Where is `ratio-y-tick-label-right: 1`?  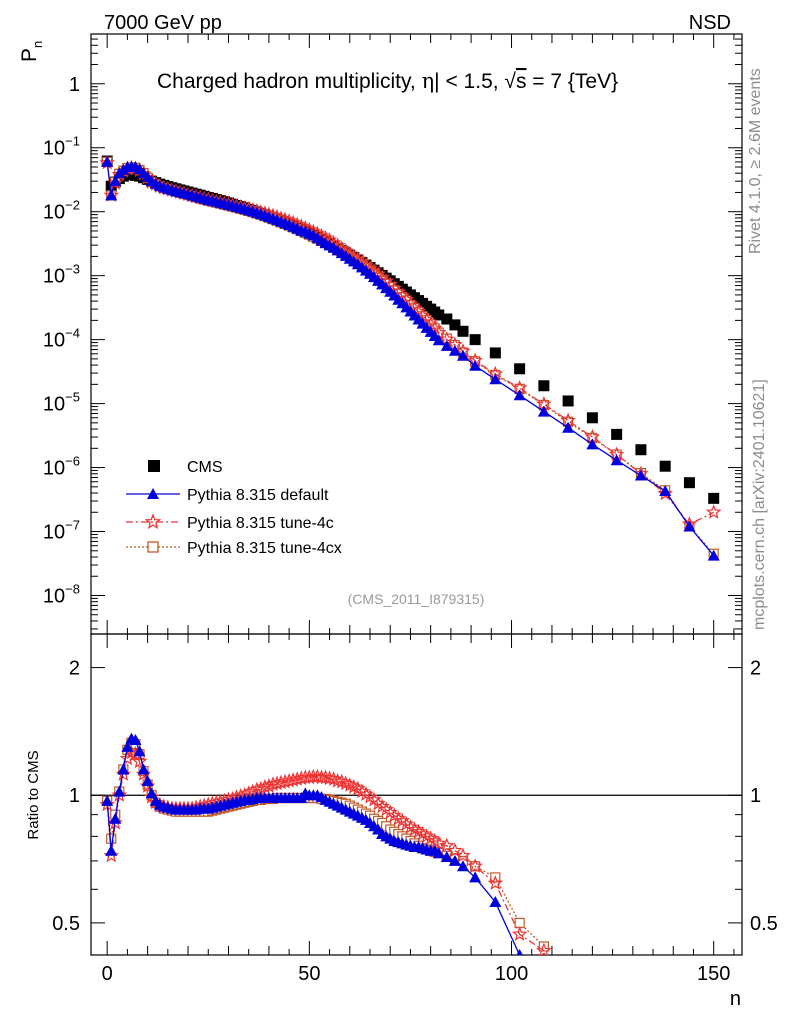
ratio-y-tick-label-right: 1 is located at coordinates (755, 796).